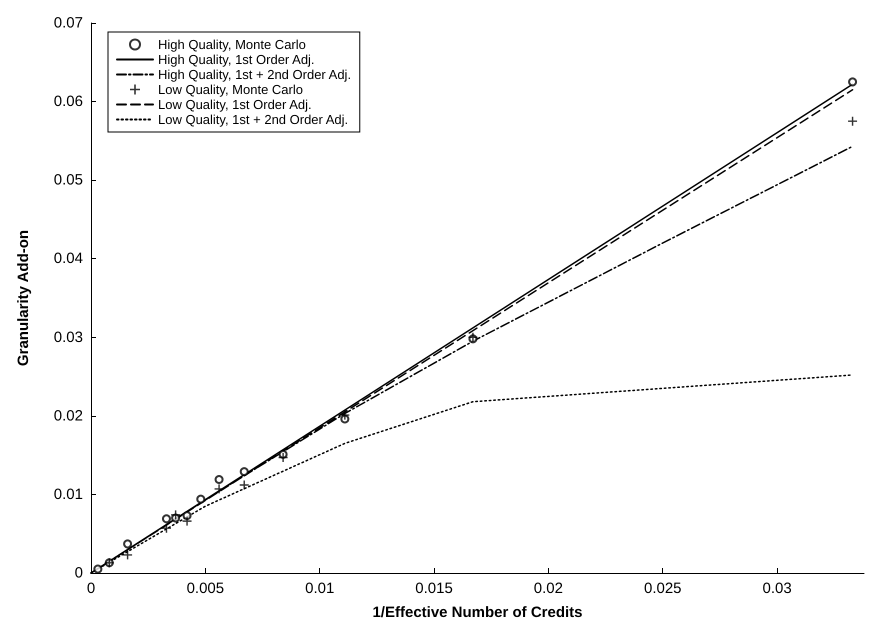 This screenshot has height=637, width=876. I want to click on legend-label: High Quality, 1st + 2nd Order Adj., so click(255, 74).